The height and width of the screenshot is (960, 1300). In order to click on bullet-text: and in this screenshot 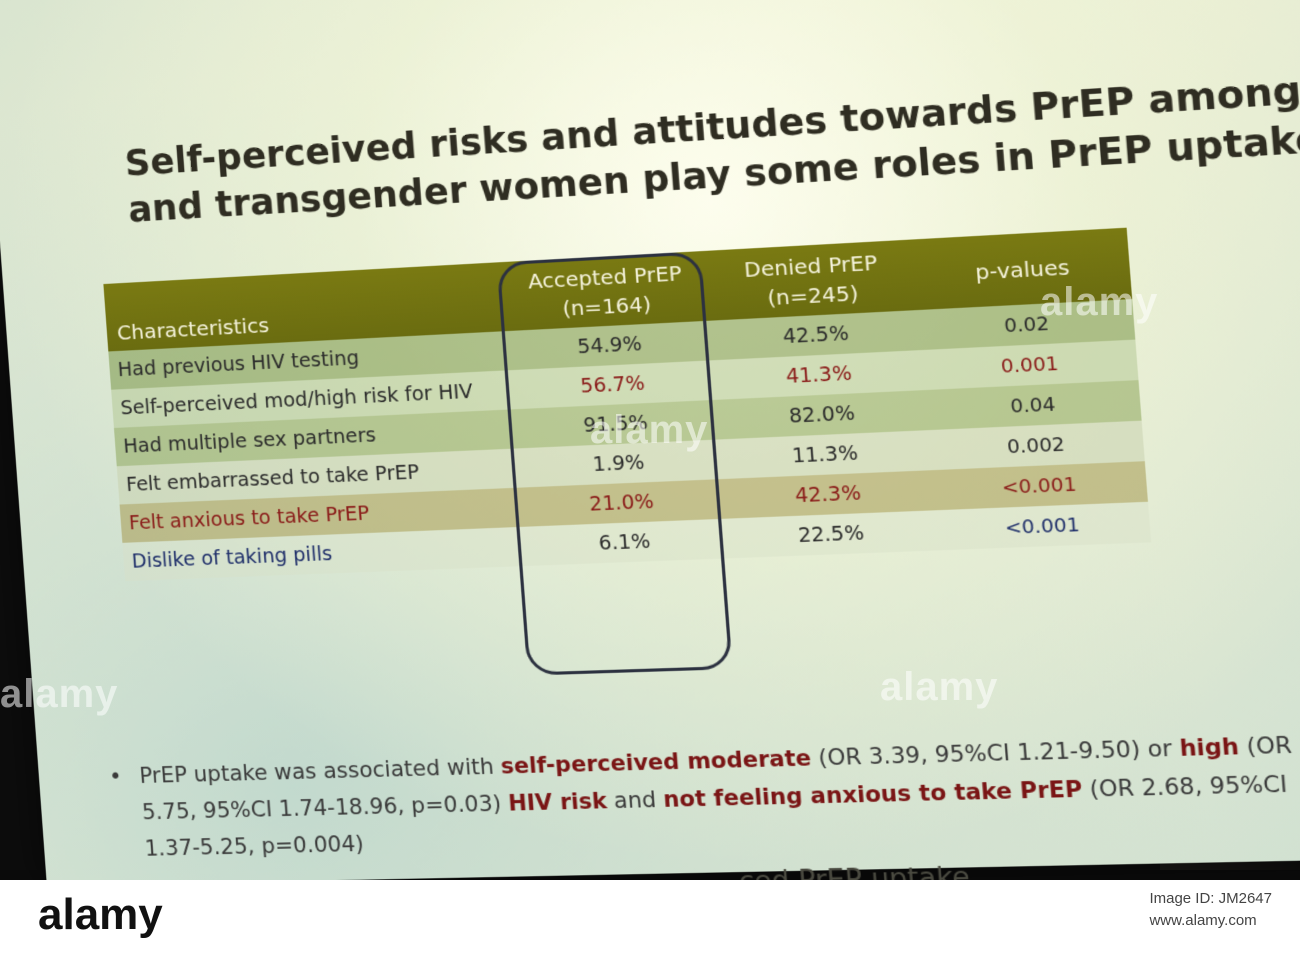, I will do `click(635, 800)`.